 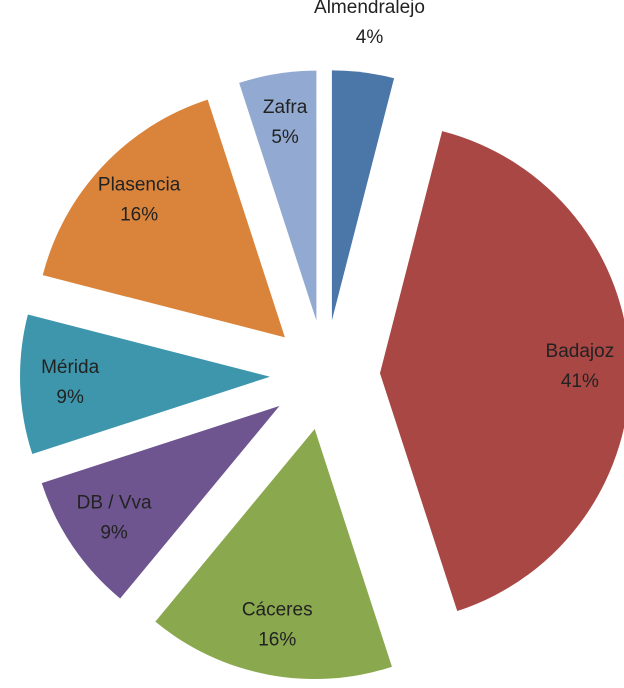 I want to click on slice-percent: 41%, so click(x=580, y=381).